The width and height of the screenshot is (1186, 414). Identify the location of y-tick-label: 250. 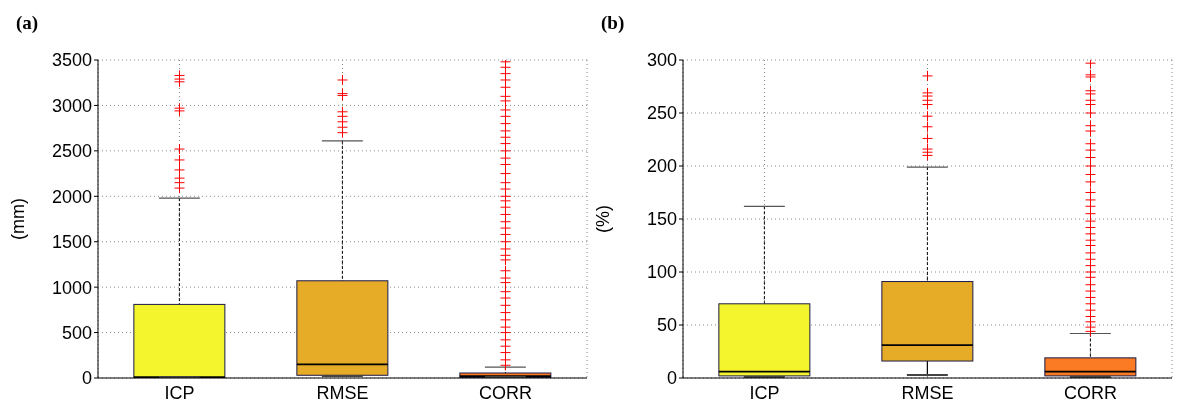
(661, 113).